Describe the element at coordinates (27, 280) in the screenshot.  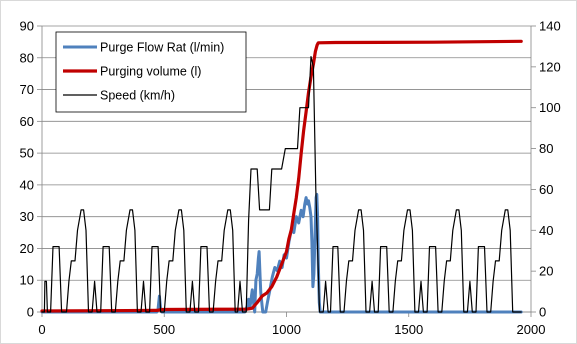
I see `left-tick-label: 10` at that location.